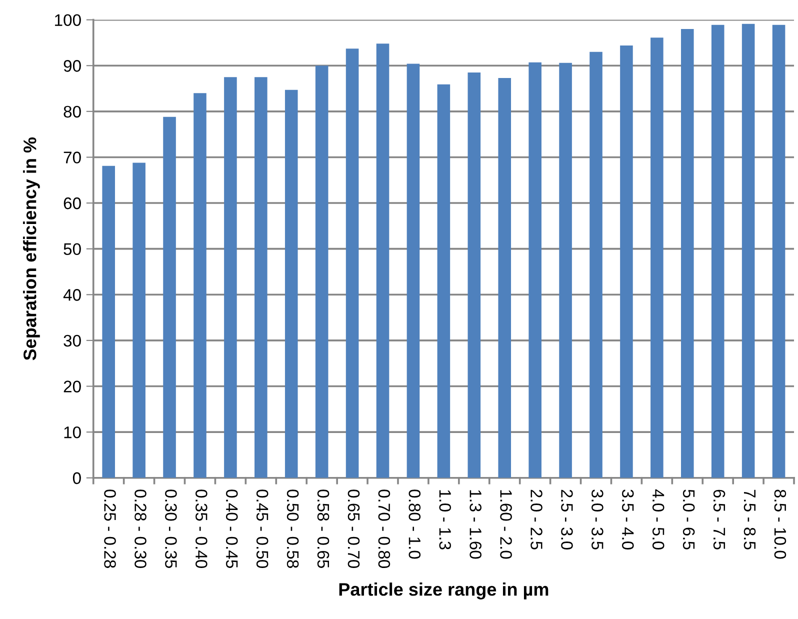  What do you see at coordinates (72, 340) in the screenshot?
I see `y-tick-label: 30` at bounding box center [72, 340].